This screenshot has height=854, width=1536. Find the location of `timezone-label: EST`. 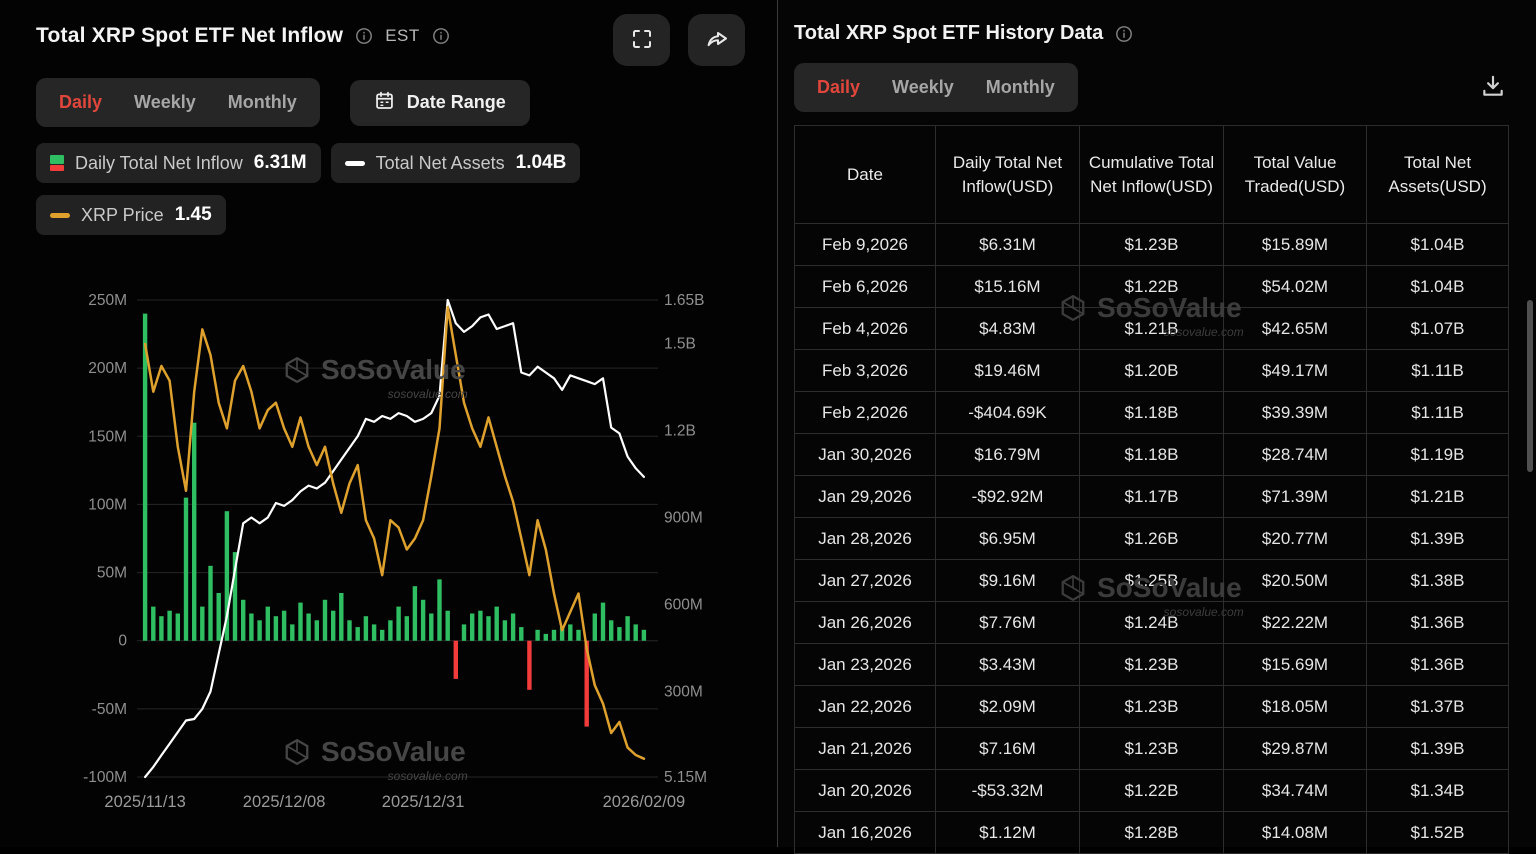

timezone-label: EST is located at coordinates (402, 35).